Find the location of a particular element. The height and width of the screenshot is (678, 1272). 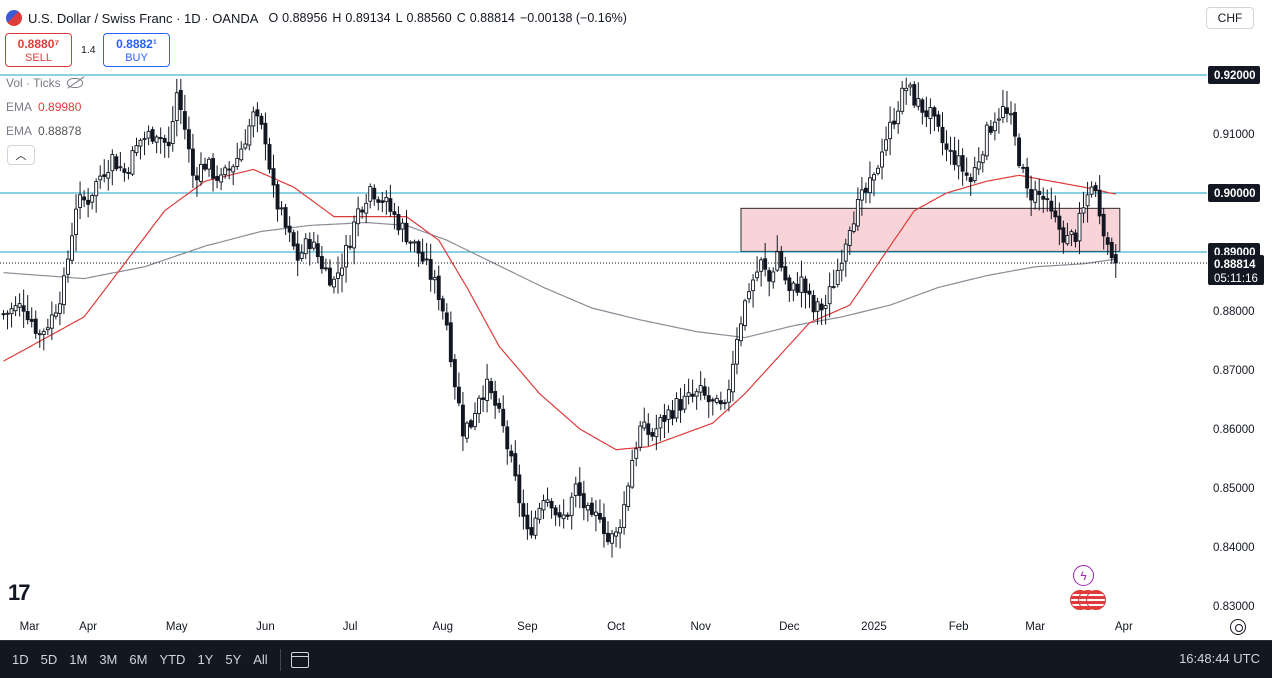

range-ytd-button: YTD is located at coordinates (172, 659).